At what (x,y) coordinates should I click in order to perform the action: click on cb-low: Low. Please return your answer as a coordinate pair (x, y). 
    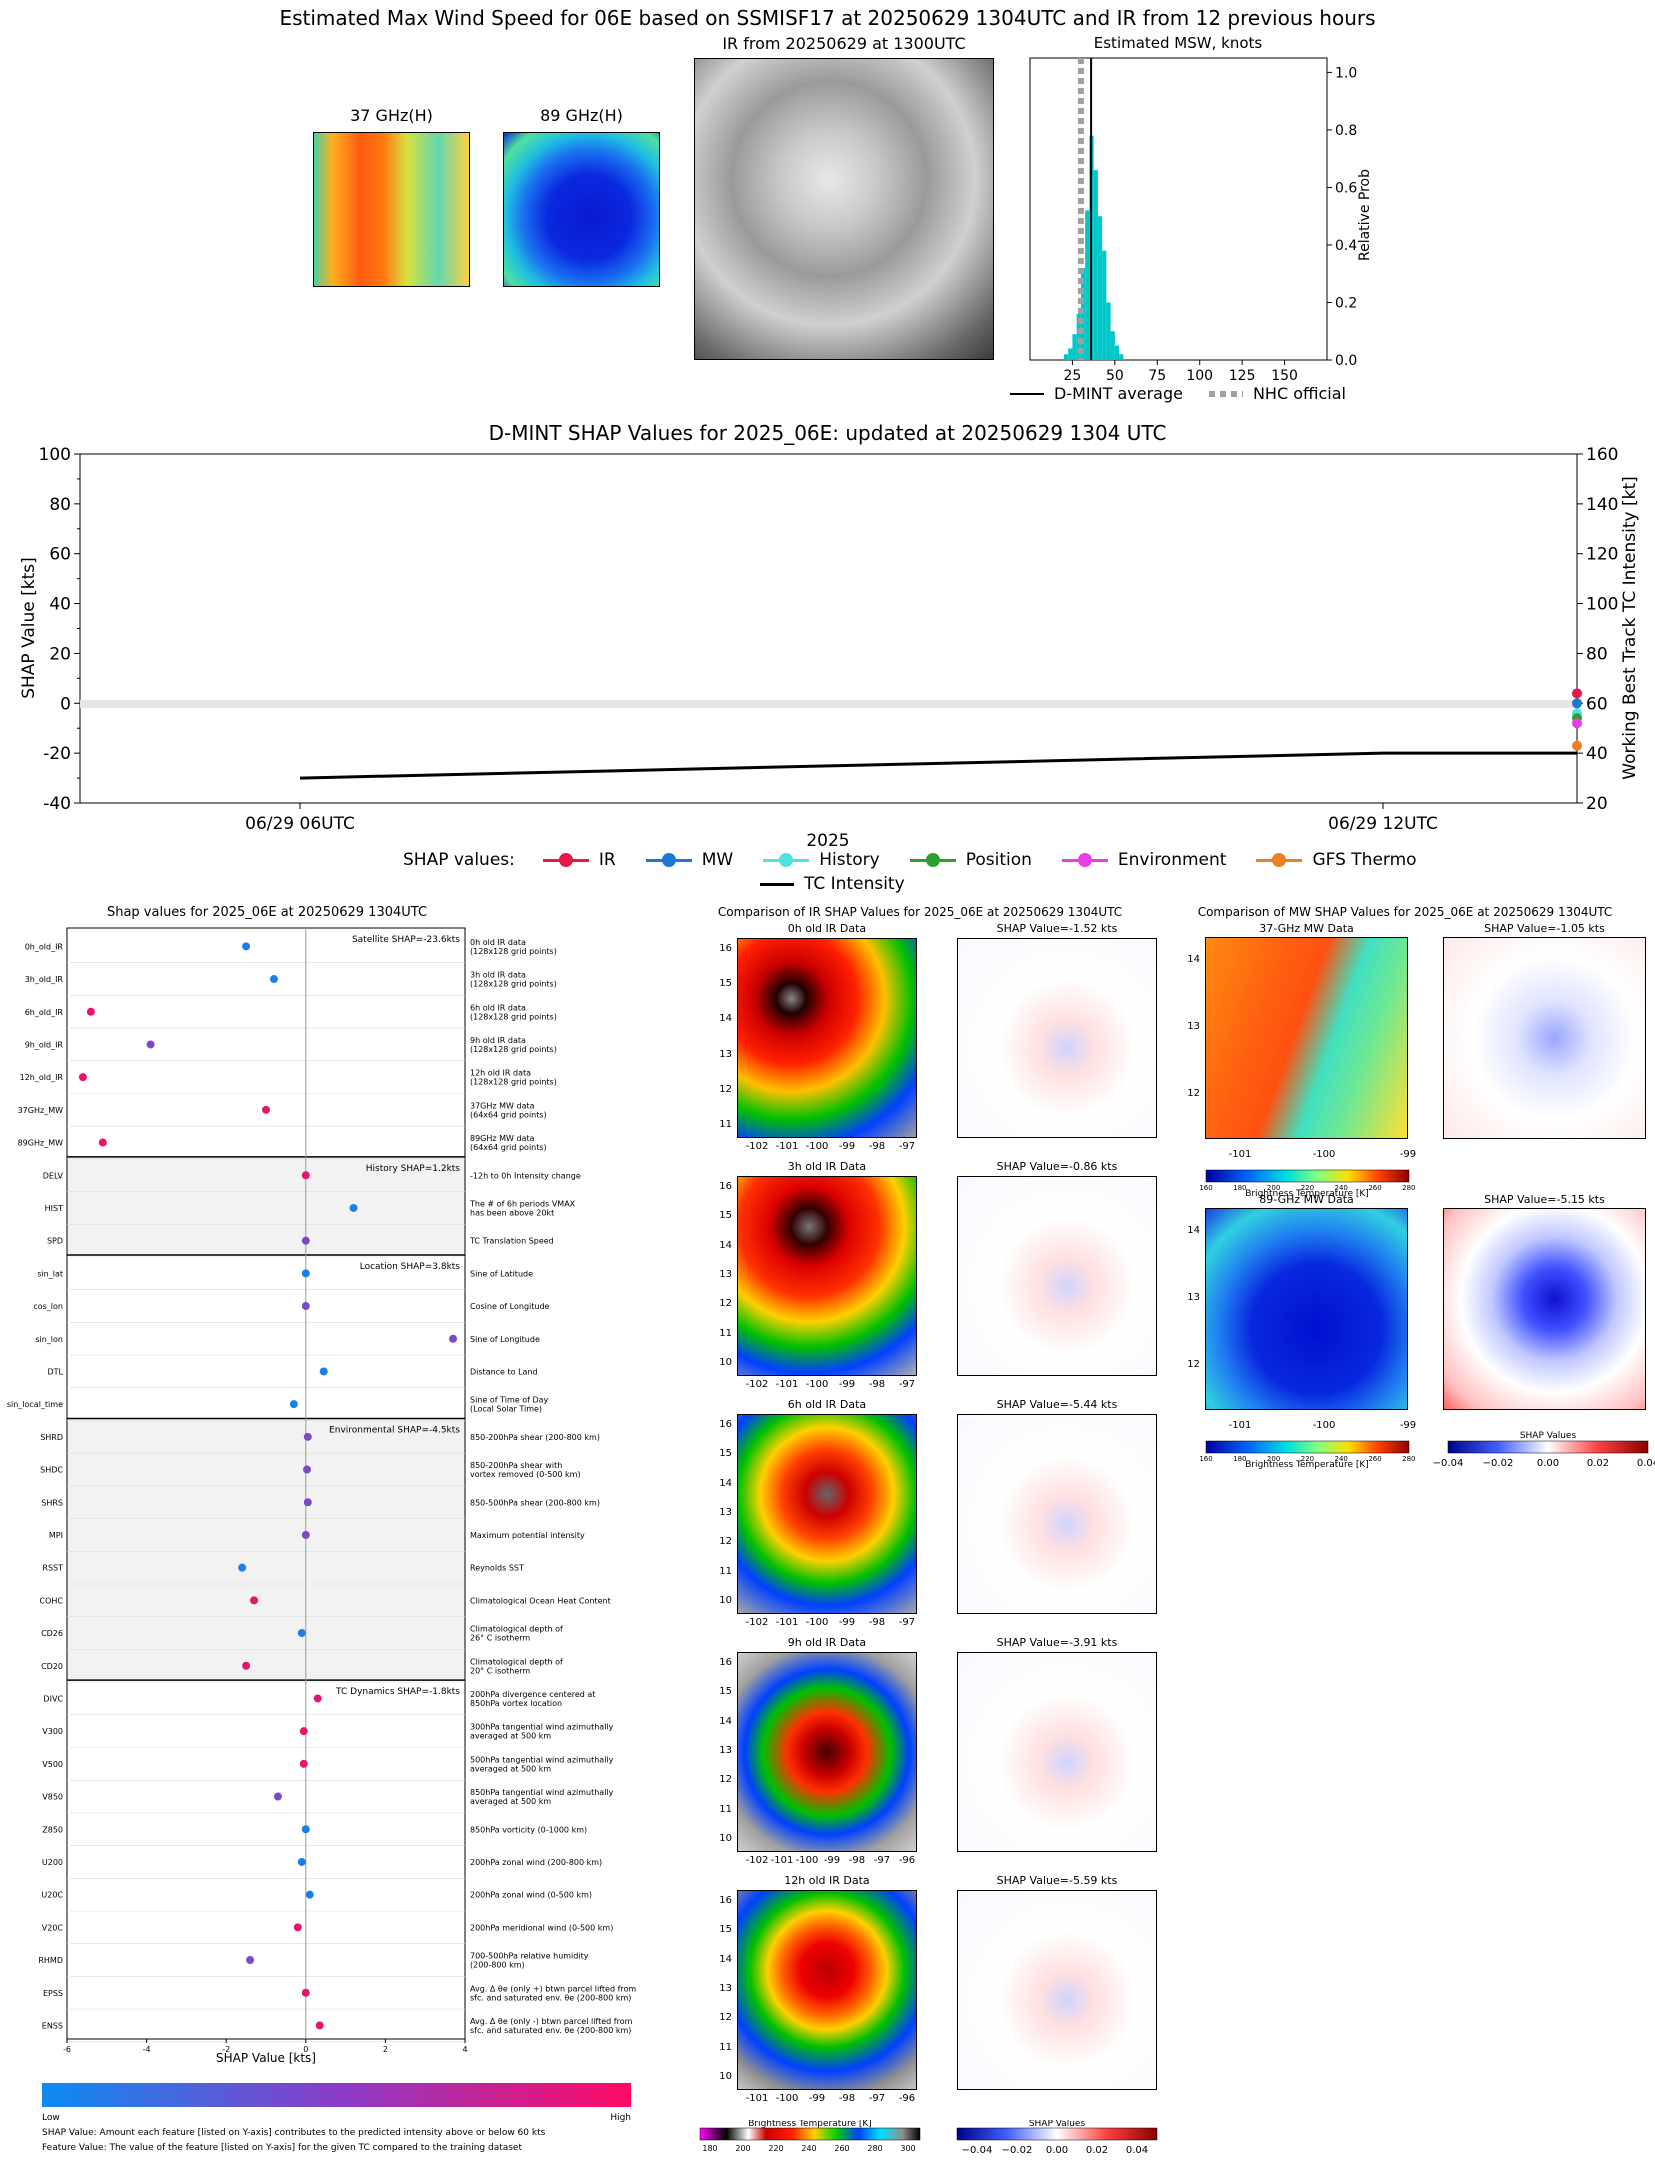
    Looking at the image, I should click on (51, 2118).